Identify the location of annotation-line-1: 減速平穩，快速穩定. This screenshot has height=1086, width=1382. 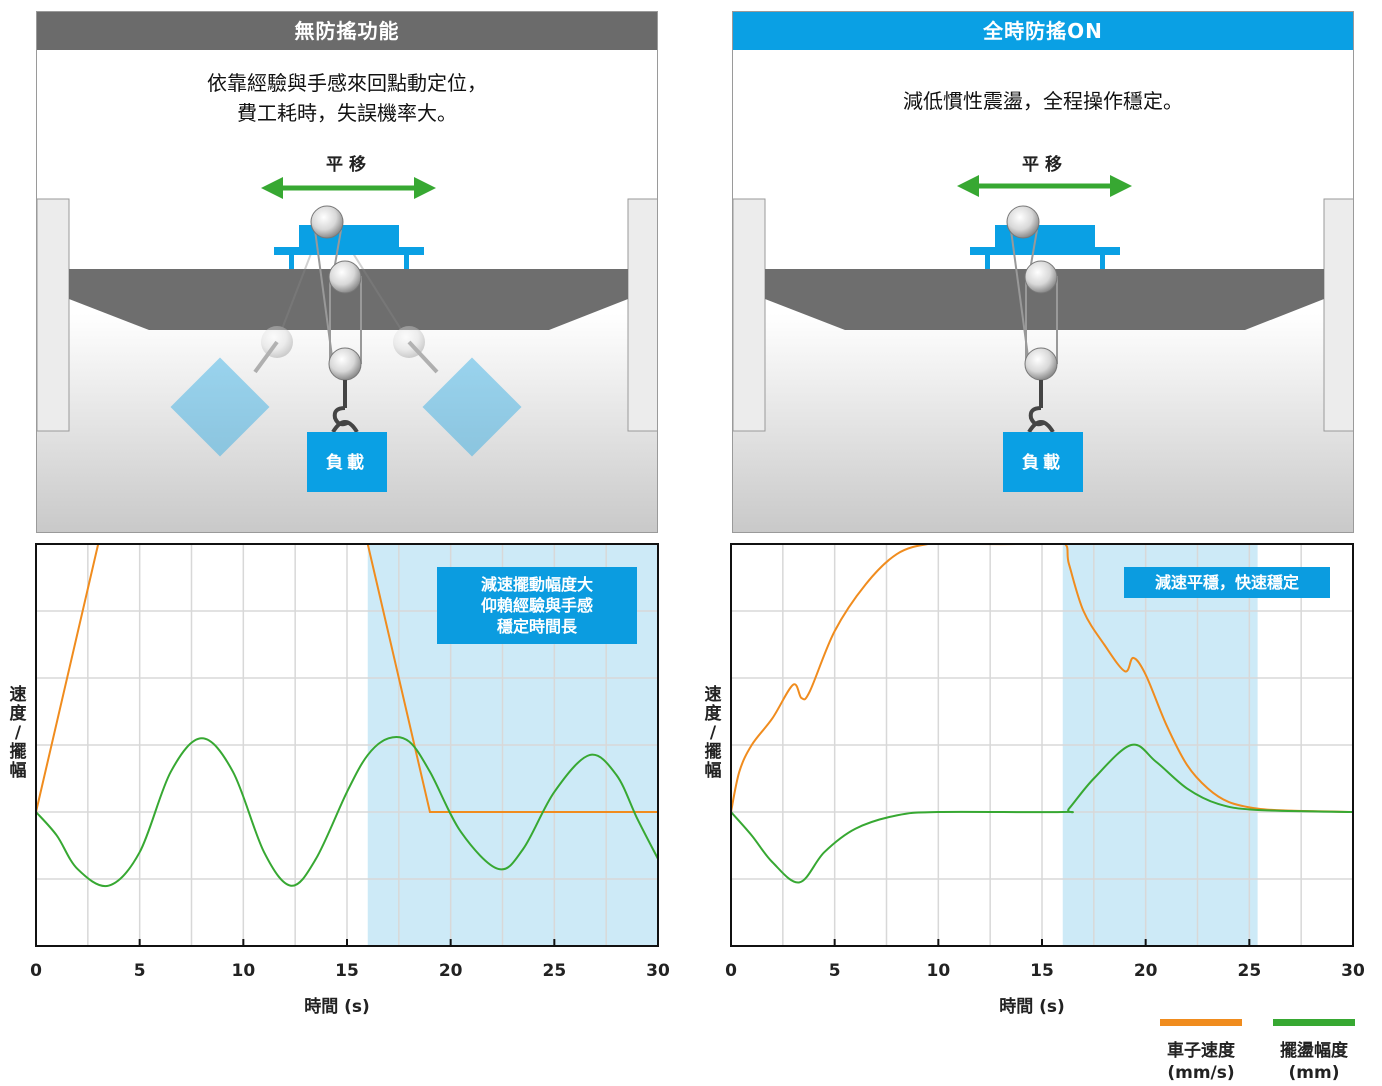
(1226, 582).